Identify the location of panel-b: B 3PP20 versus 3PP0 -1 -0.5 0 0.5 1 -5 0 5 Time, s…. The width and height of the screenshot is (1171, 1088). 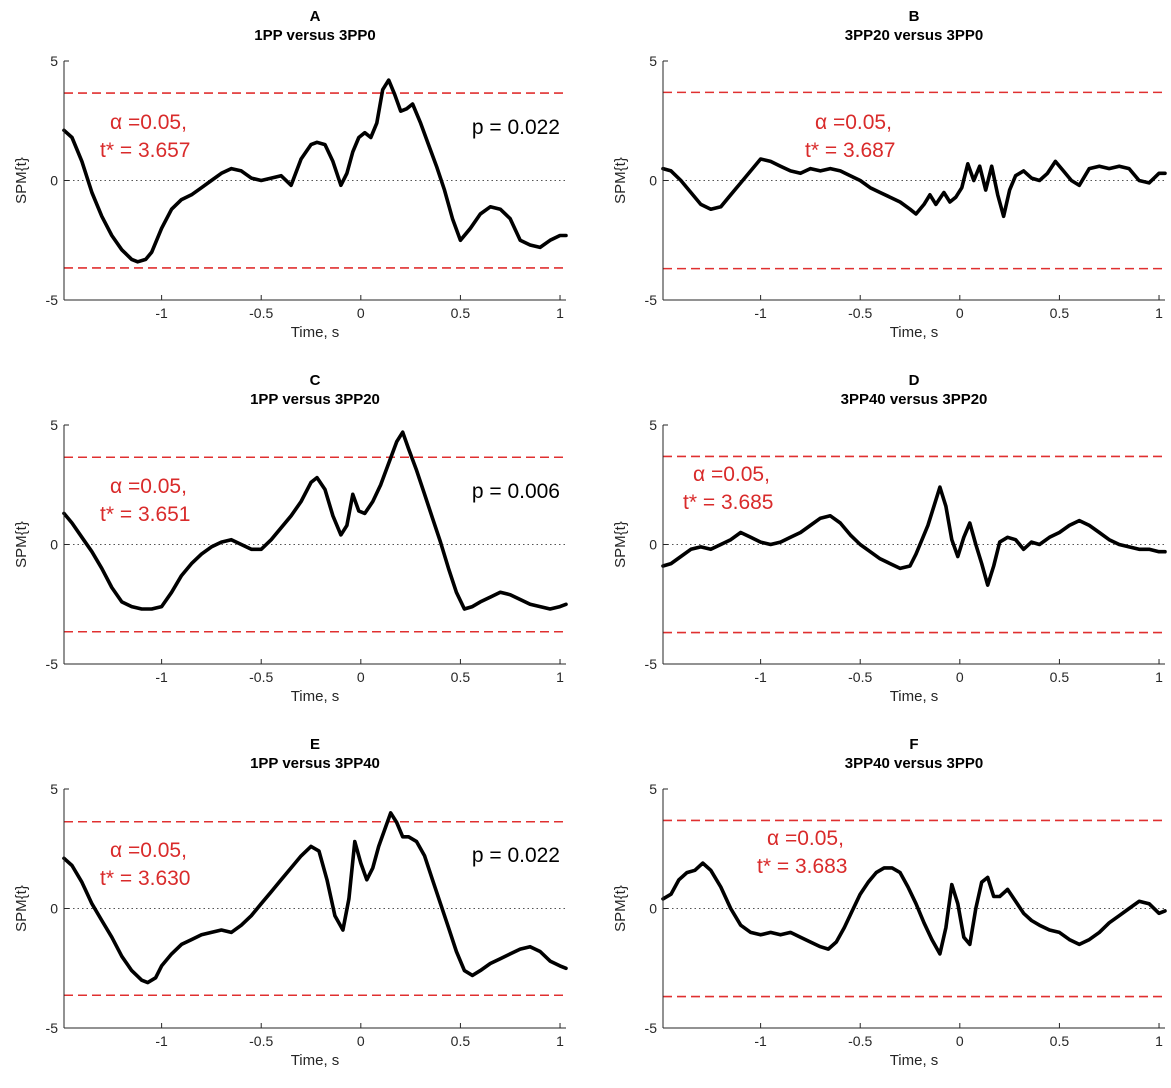
(889, 174).